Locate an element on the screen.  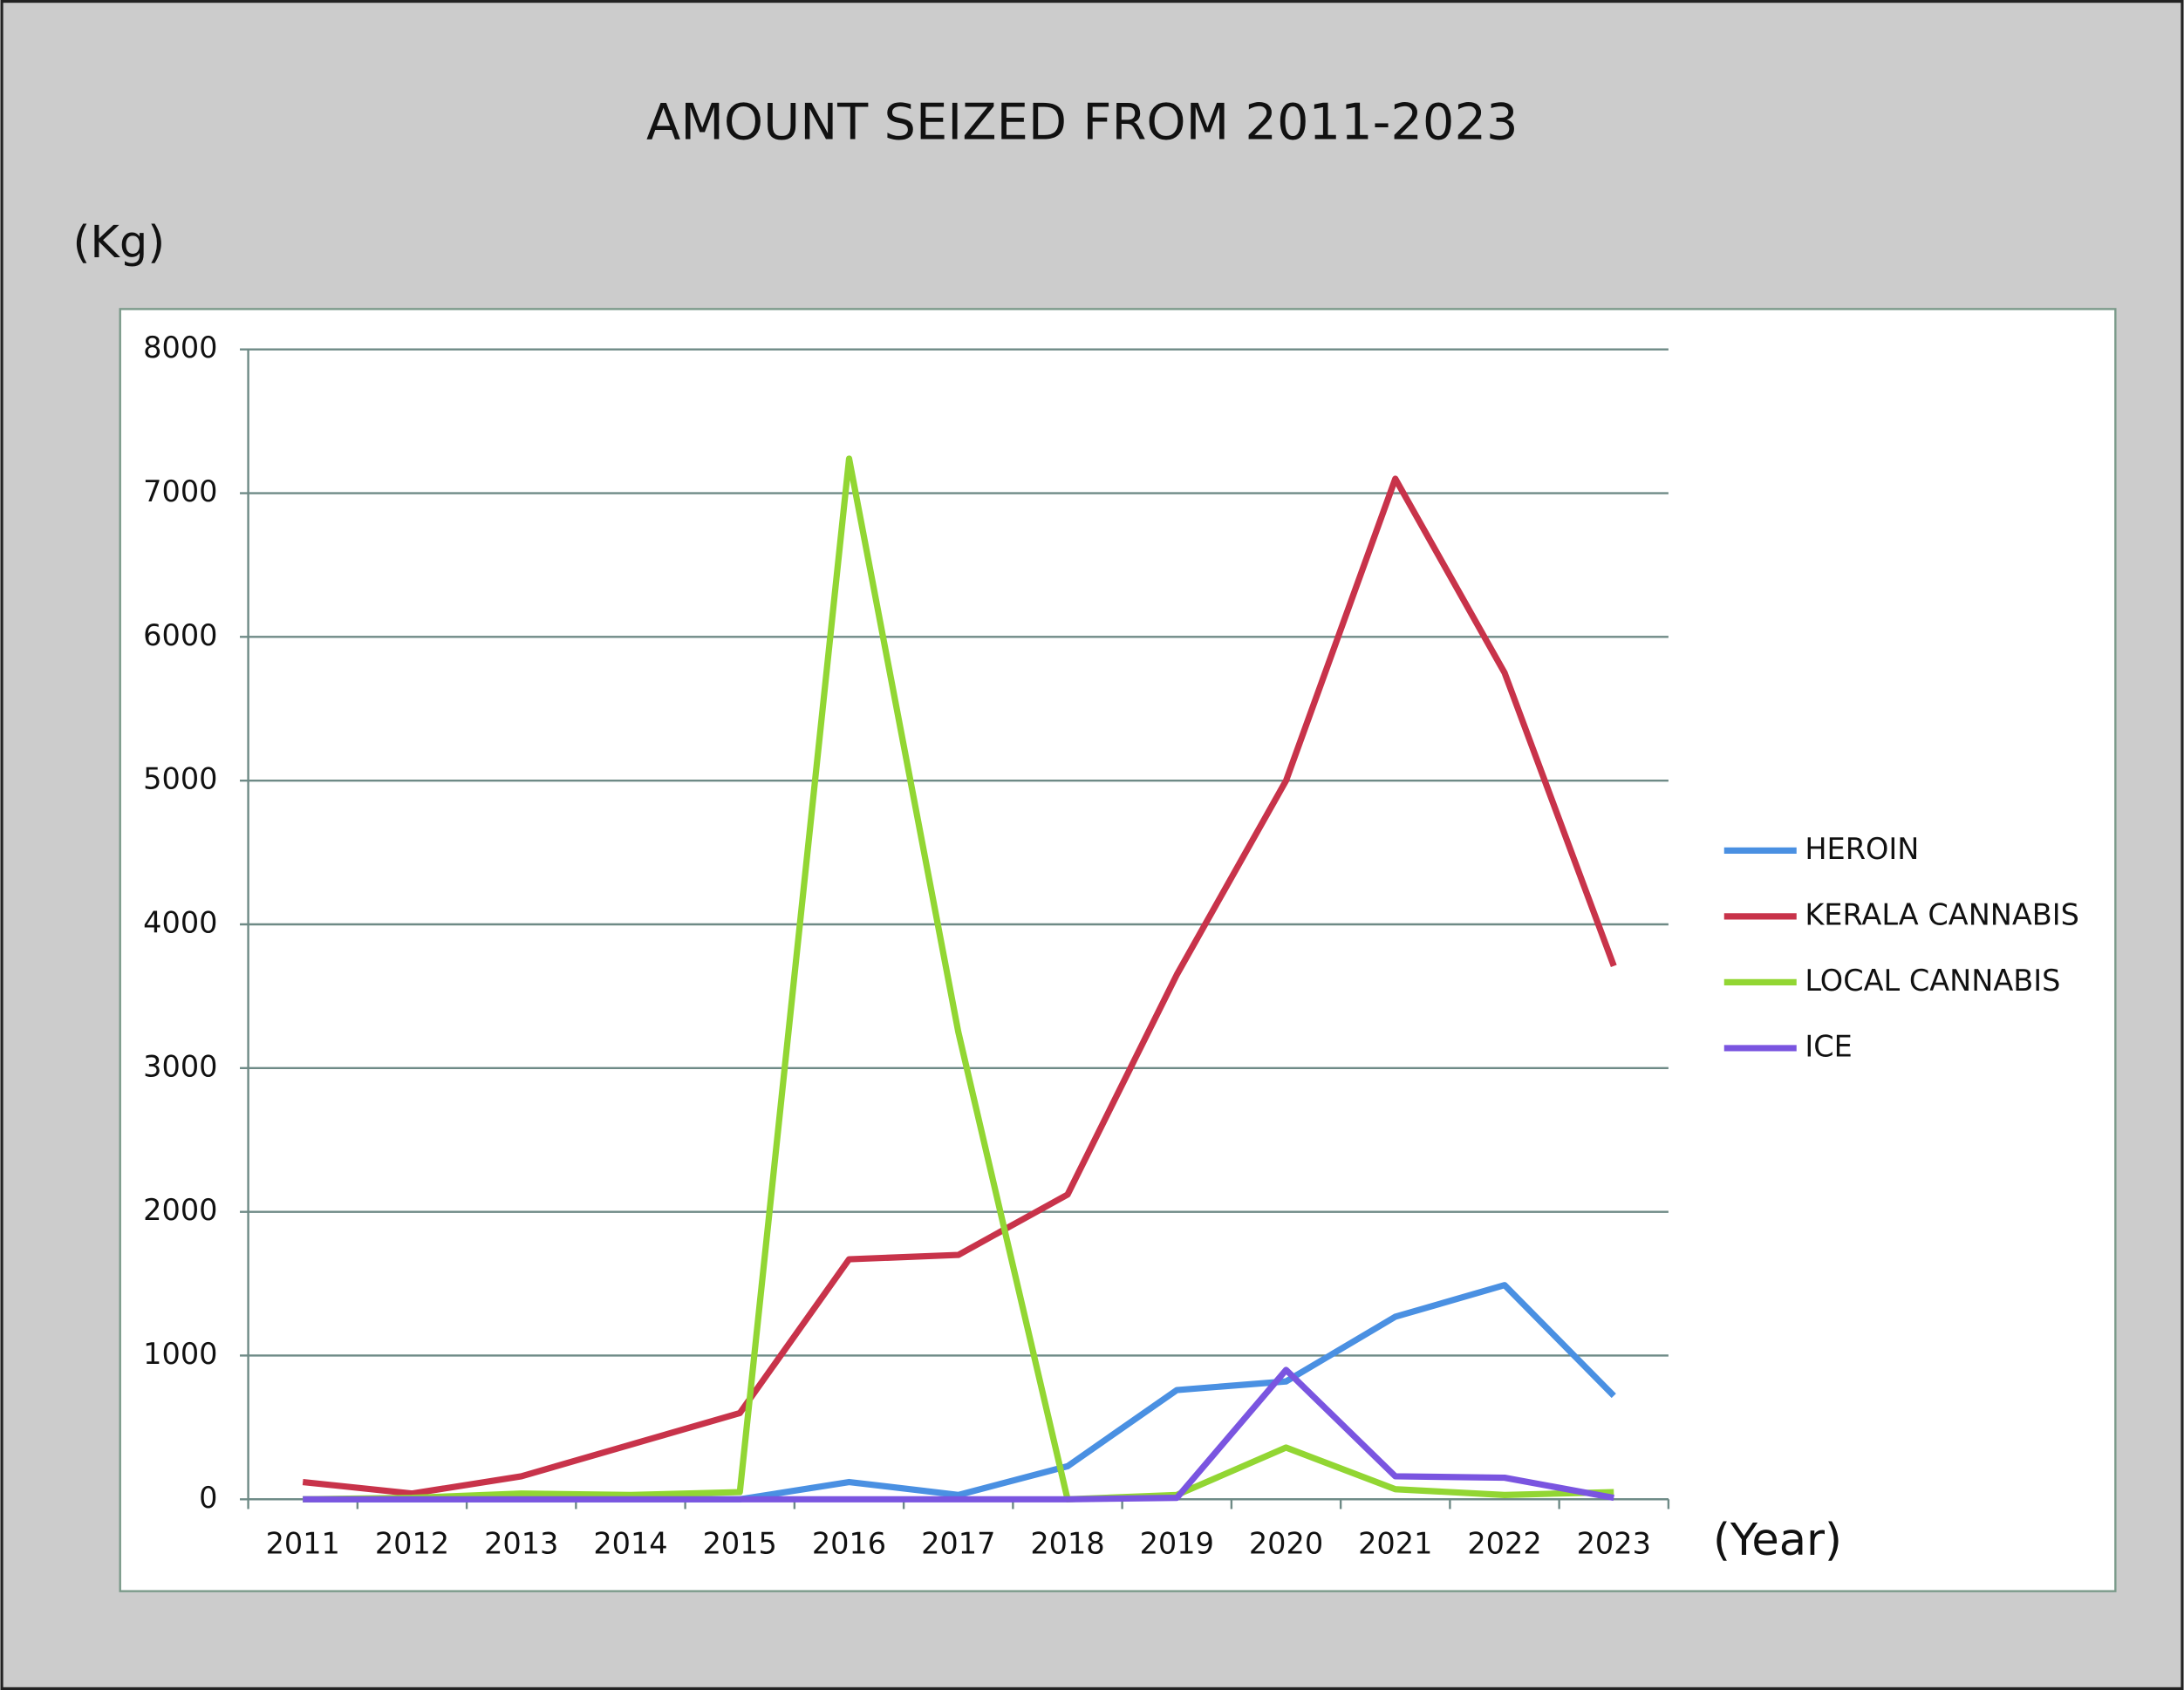
x-tick-label: 2021 is located at coordinates (1395, 1543).